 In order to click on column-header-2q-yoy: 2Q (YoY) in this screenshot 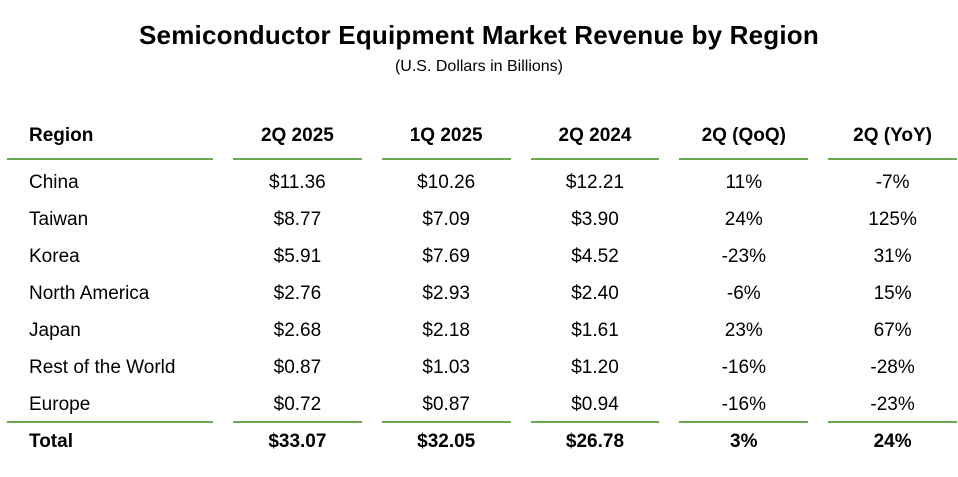, I will do `click(892, 141)`.